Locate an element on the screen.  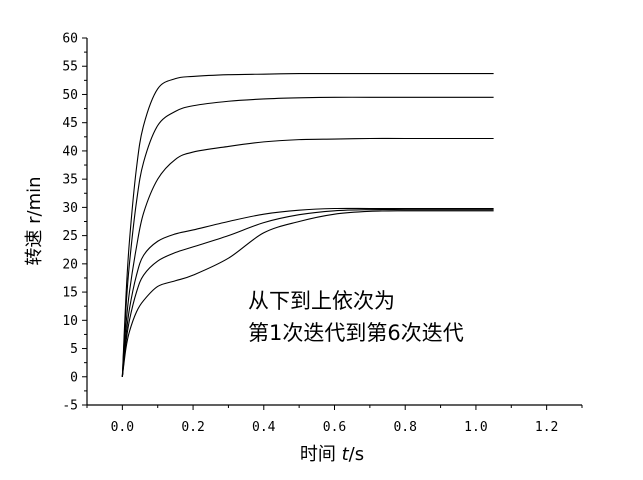
y-tick-label: 25 is located at coordinates (70, 236).